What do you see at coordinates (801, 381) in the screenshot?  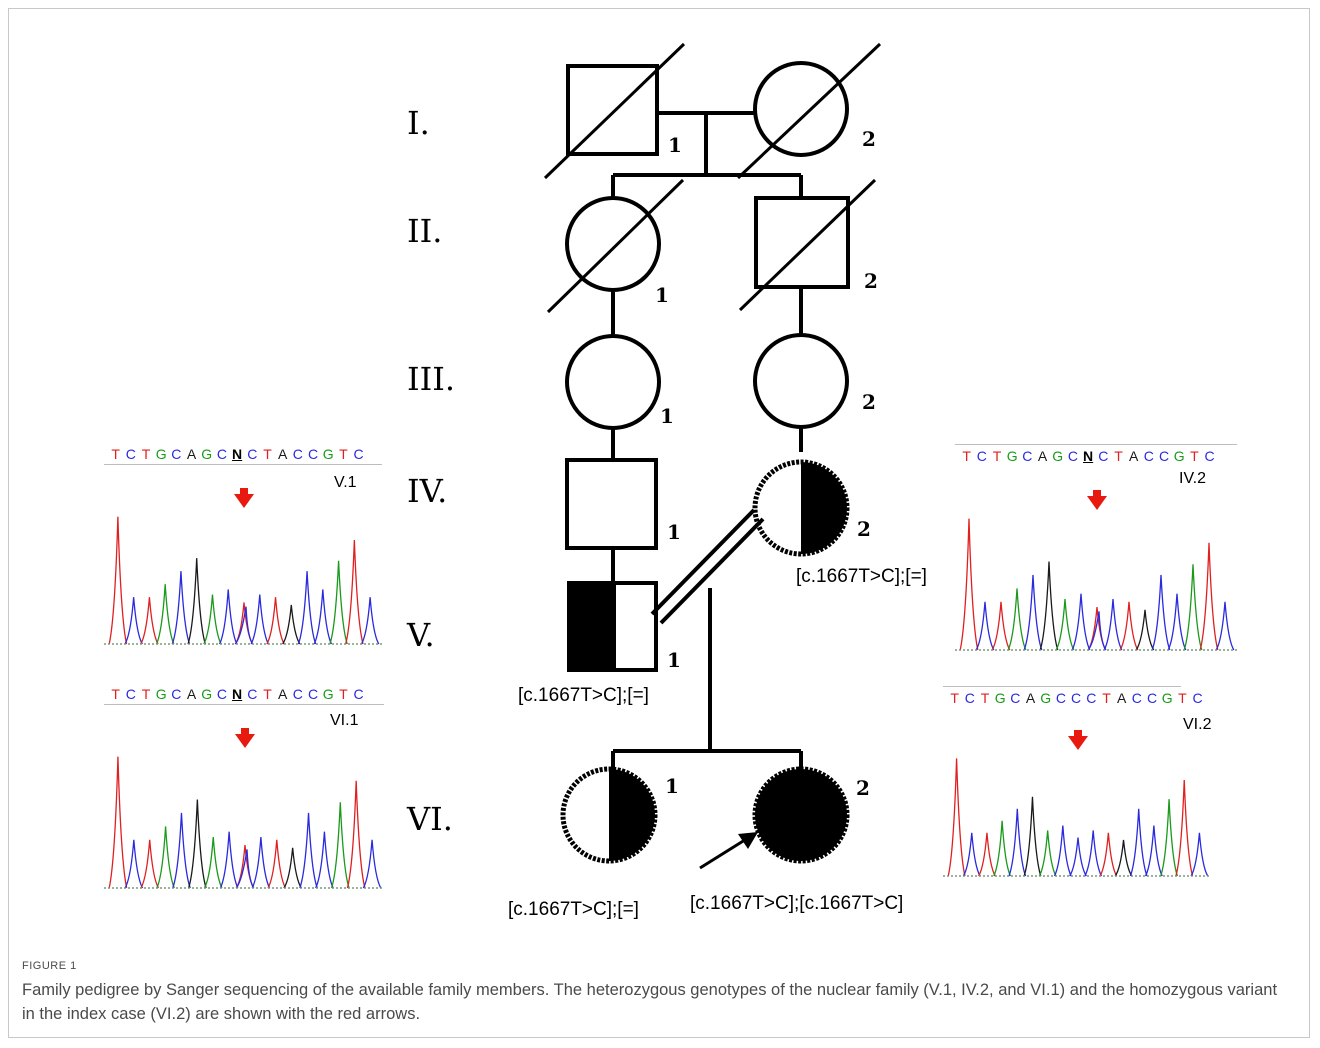 I see `individual-III2` at bounding box center [801, 381].